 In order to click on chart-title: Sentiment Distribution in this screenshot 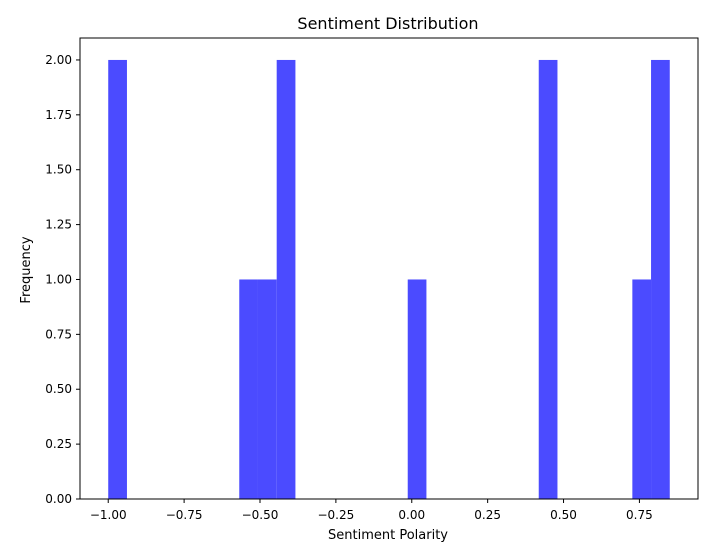, I will do `click(387, 23)`.